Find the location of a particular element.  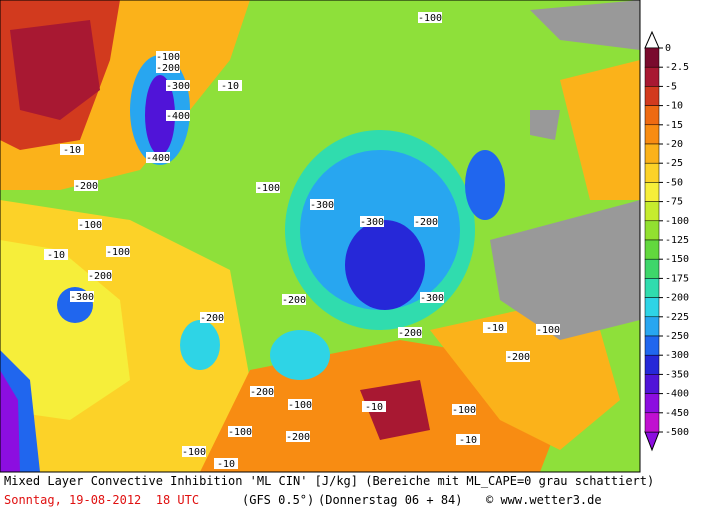

colorbar-label: -75 is located at coordinates (674, 202).